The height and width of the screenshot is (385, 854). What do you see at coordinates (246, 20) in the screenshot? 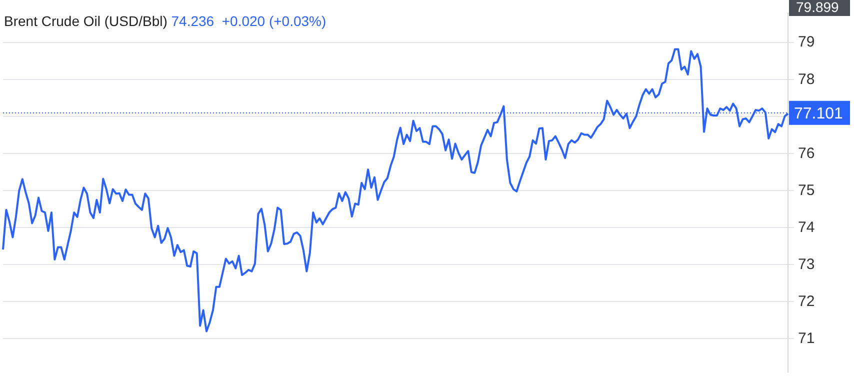
I see `chart-subtitle: 74.236 +0.020 (+0.03%)` at bounding box center [246, 20].